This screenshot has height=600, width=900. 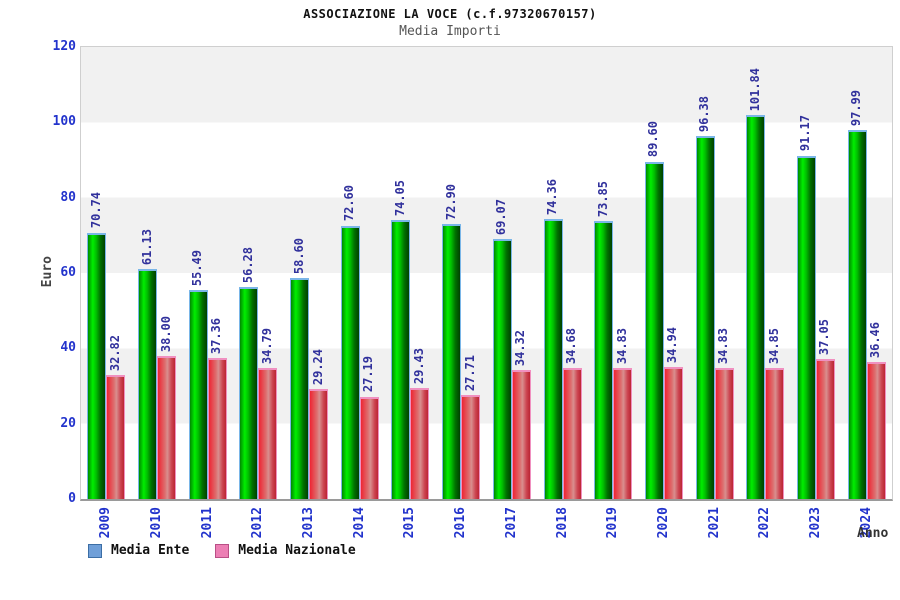 What do you see at coordinates (106, 523) in the screenshot?
I see `x-tick-label: 2009` at bounding box center [106, 523].